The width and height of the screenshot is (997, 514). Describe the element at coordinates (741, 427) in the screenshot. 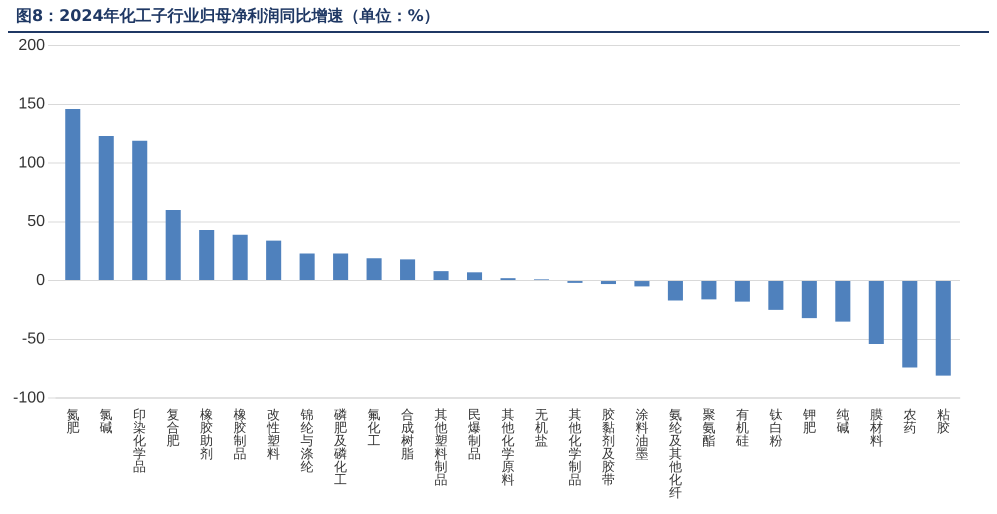

I see `x-tick-label: 有机硅` at that location.